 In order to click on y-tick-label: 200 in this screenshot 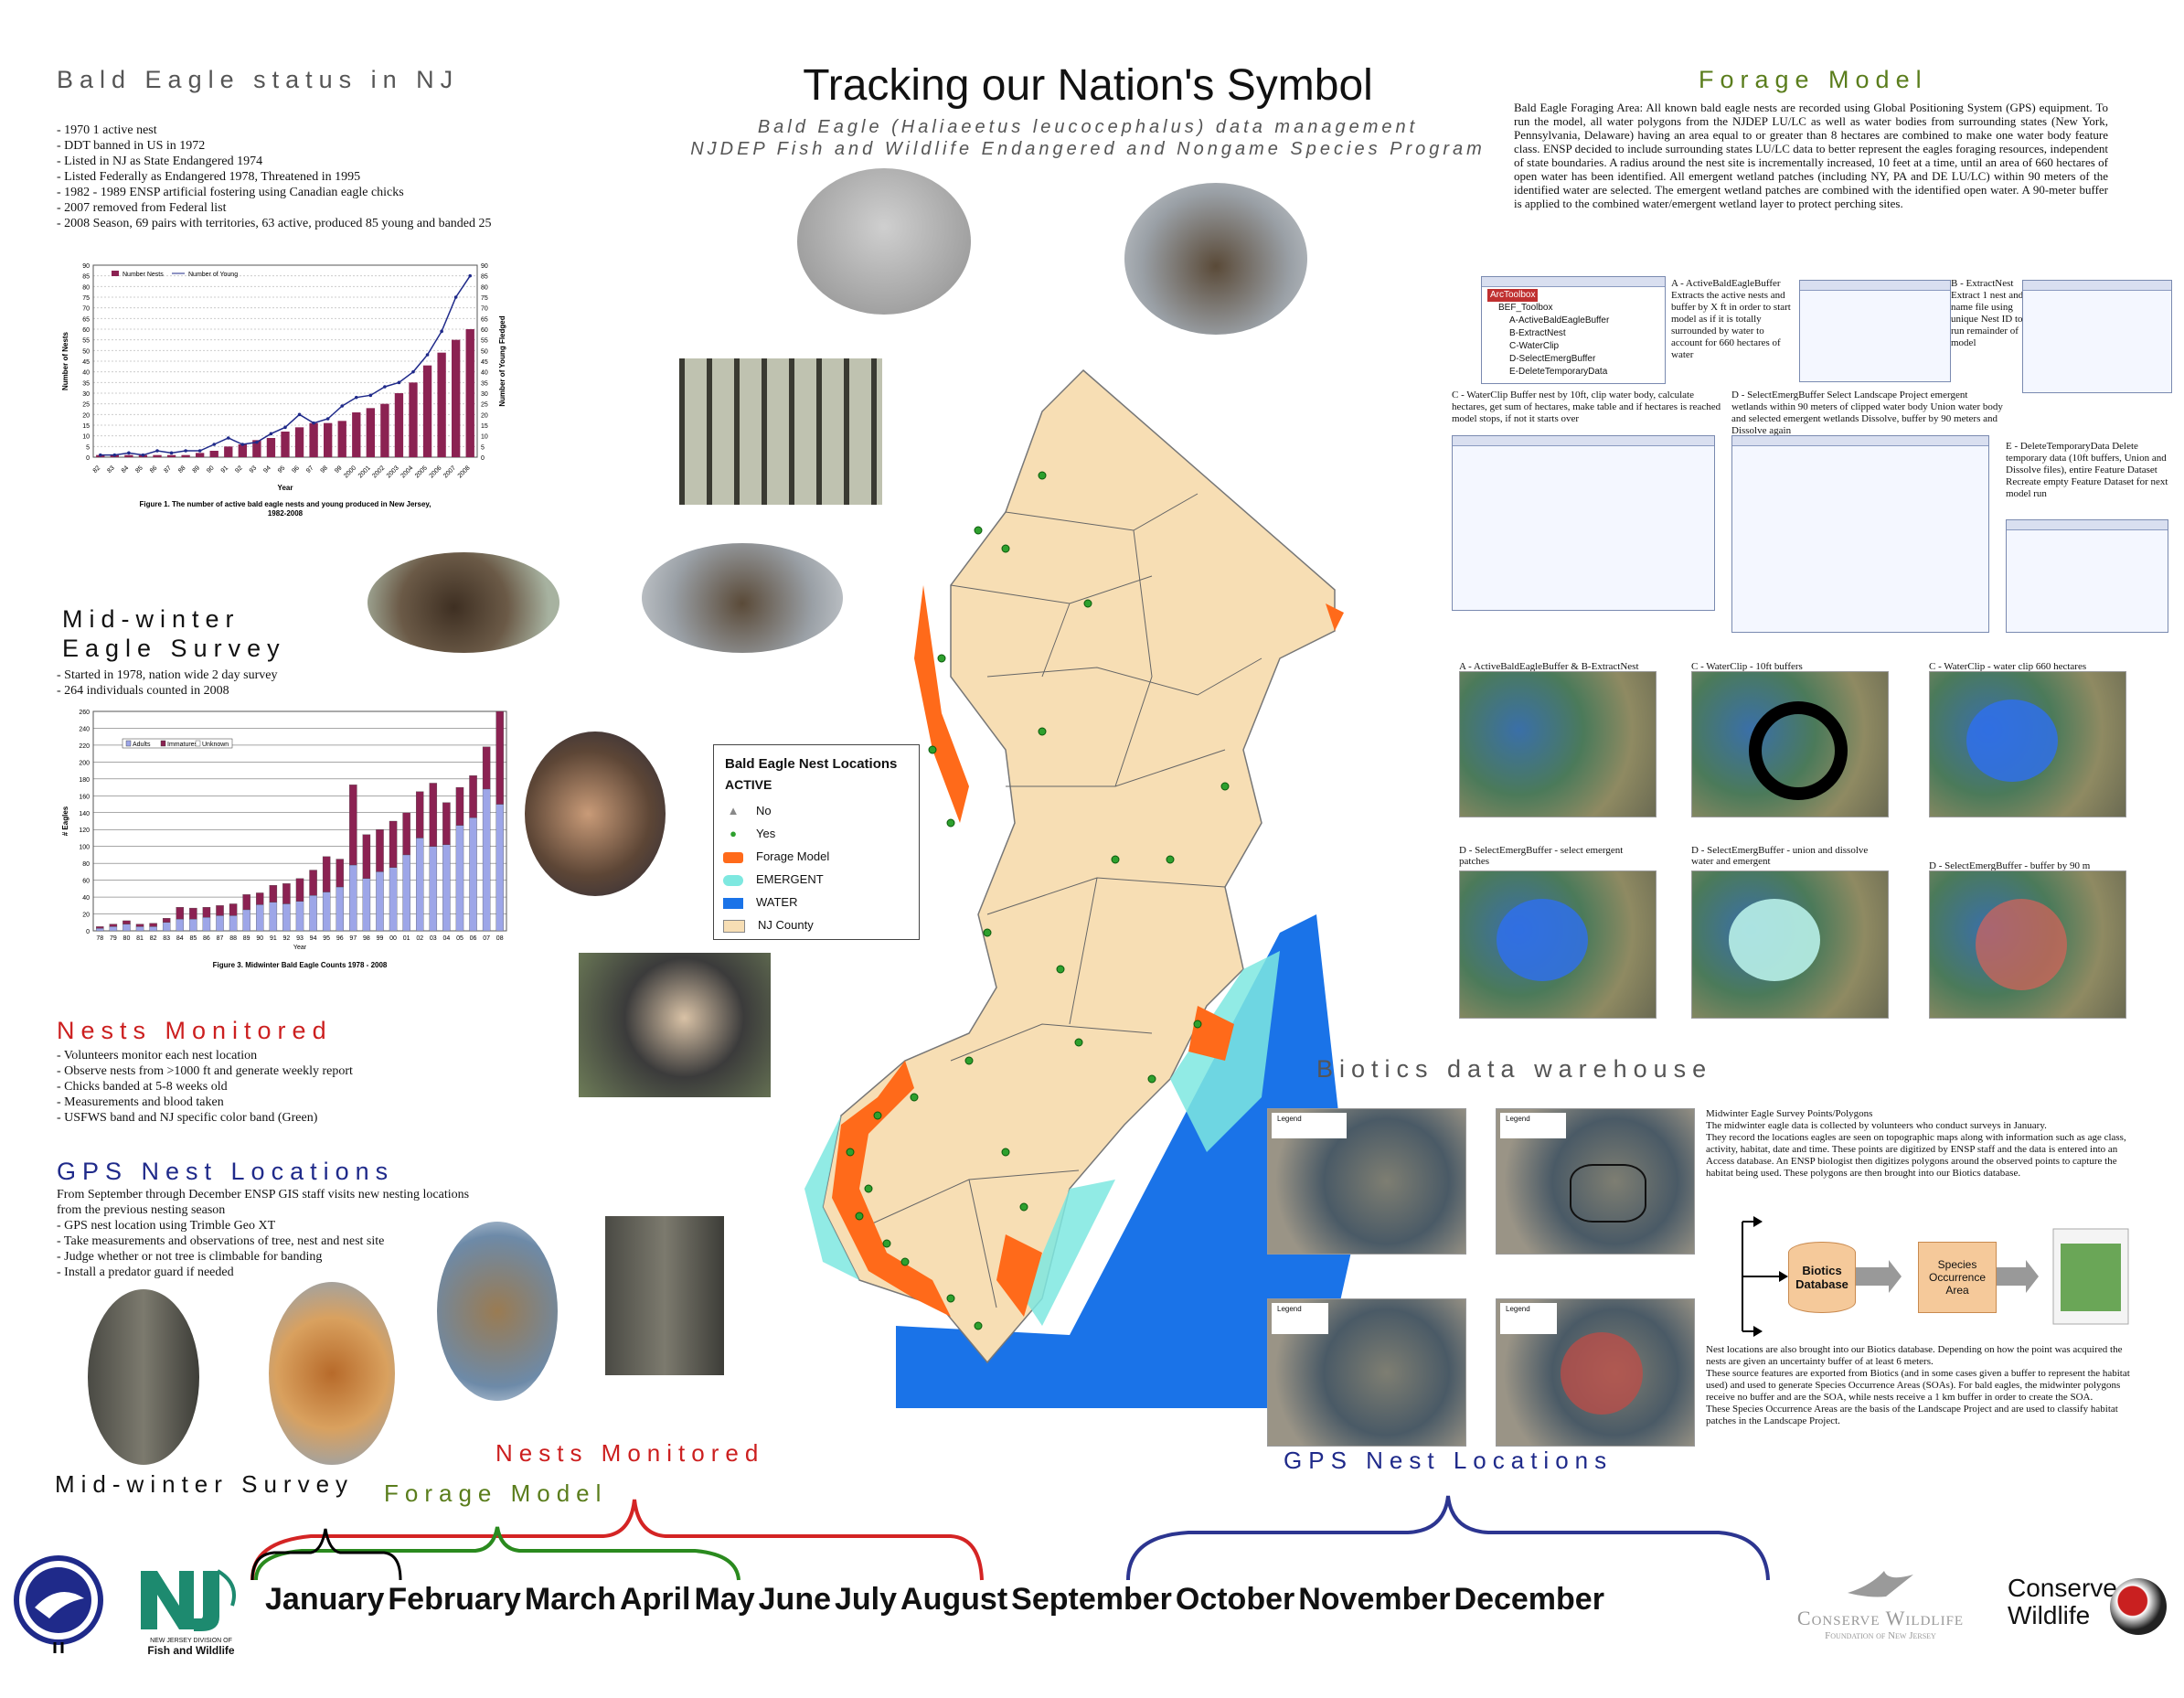, I will do `click(85, 763)`.